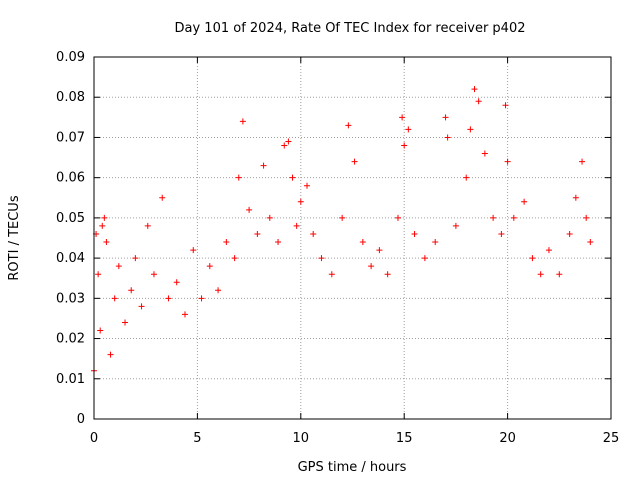 Image resolution: width=640 pixels, height=480 pixels. Describe the element at coordinates (197, 438) in the screenshot. I see `x-tick-label: 5` at that location.